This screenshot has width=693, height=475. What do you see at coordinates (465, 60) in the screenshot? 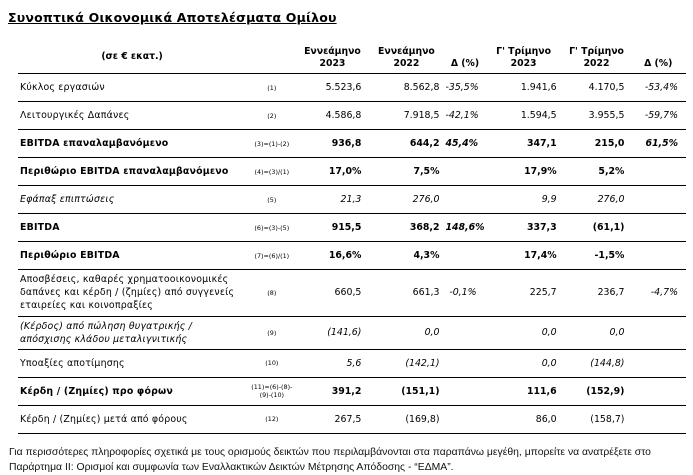
I see `col-header-delta-9m: Δ (%)` at bounding box center [465, 60].